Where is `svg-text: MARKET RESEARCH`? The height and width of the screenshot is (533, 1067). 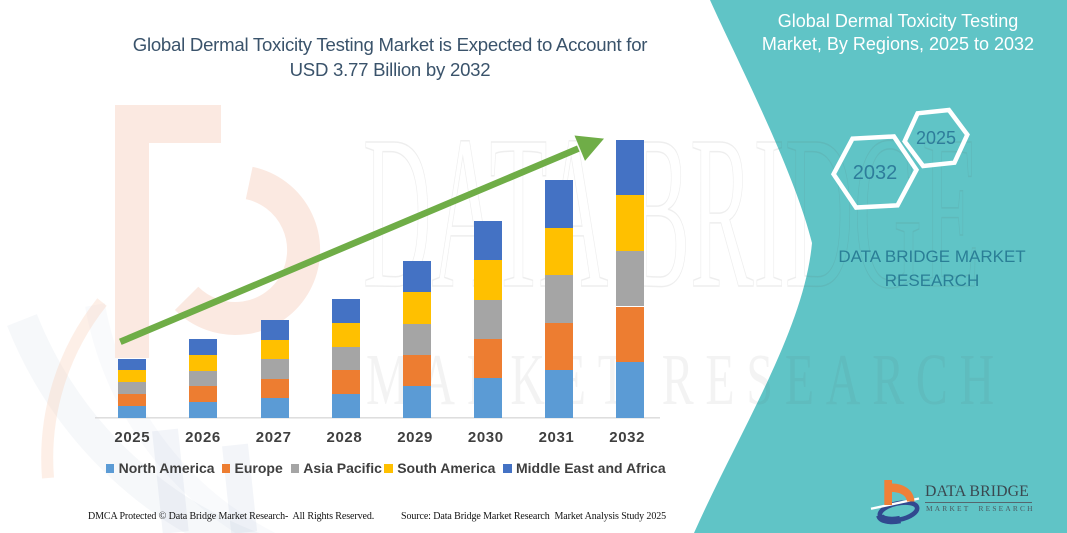 svg-text: MARKET RESEARCH is located at coordinates (686, 379).